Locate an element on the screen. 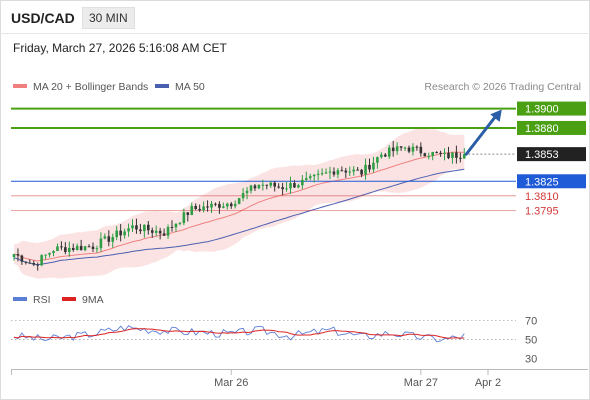 The width and height of the screenshot is (590, 400). forecast-arrow-shaft is located at coordinates (482, 134).